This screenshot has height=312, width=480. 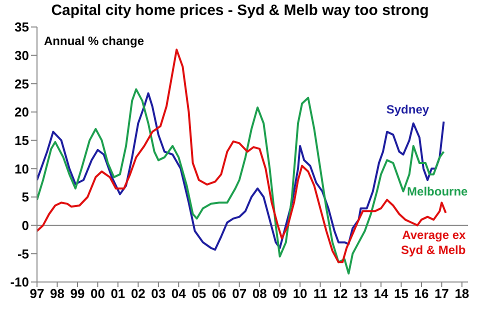 What do you see at coordinates (21, 168) in the screenshot?
I see `y-tick-label: 10` at bounding box center [21, 168].